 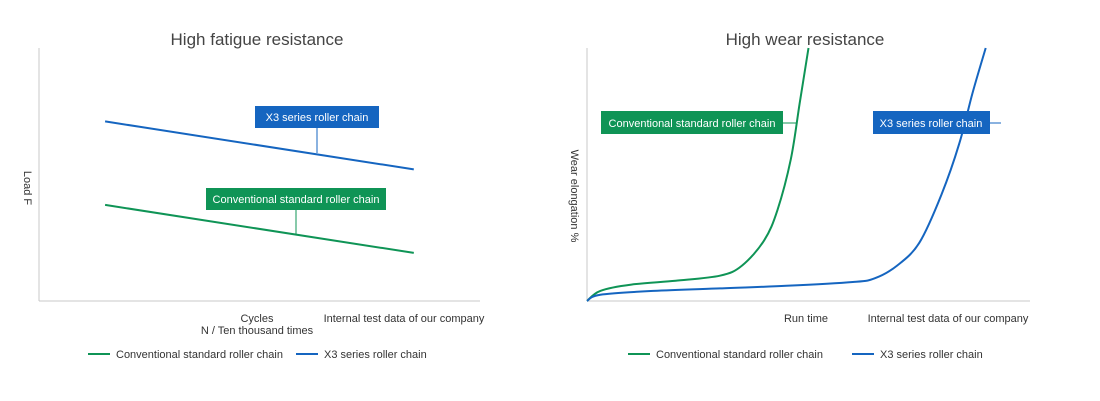 I want to click on fatigue-callout-conventional-text: Conventional standard roller chain, so click(x=296, y=200).